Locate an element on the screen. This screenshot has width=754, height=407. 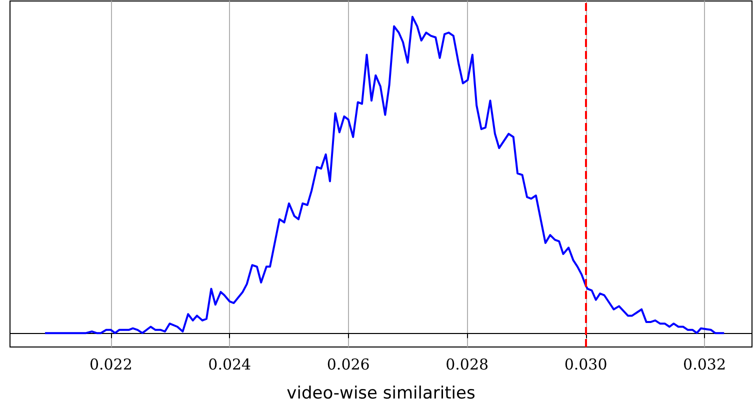
x-tick-label: 0.028 is located at coordinates (467, 365).